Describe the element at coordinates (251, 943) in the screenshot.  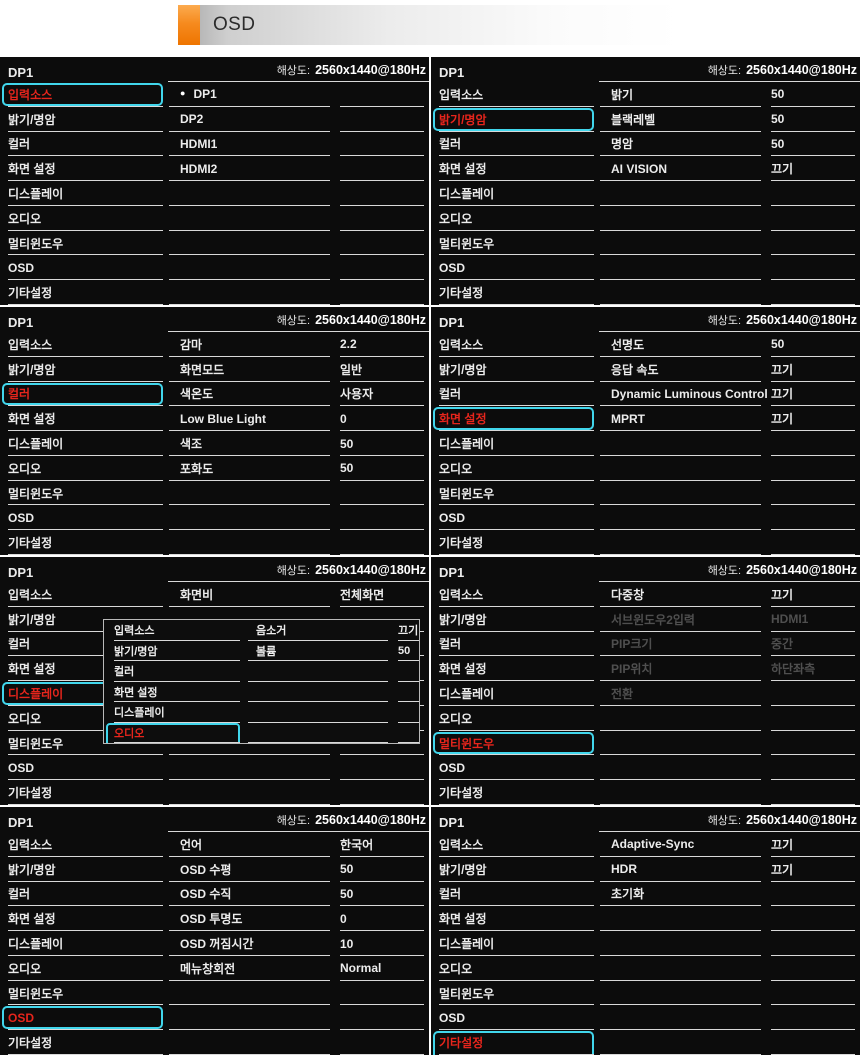
I see `menu-option-label: OSD 꺼짐시간` at that location.